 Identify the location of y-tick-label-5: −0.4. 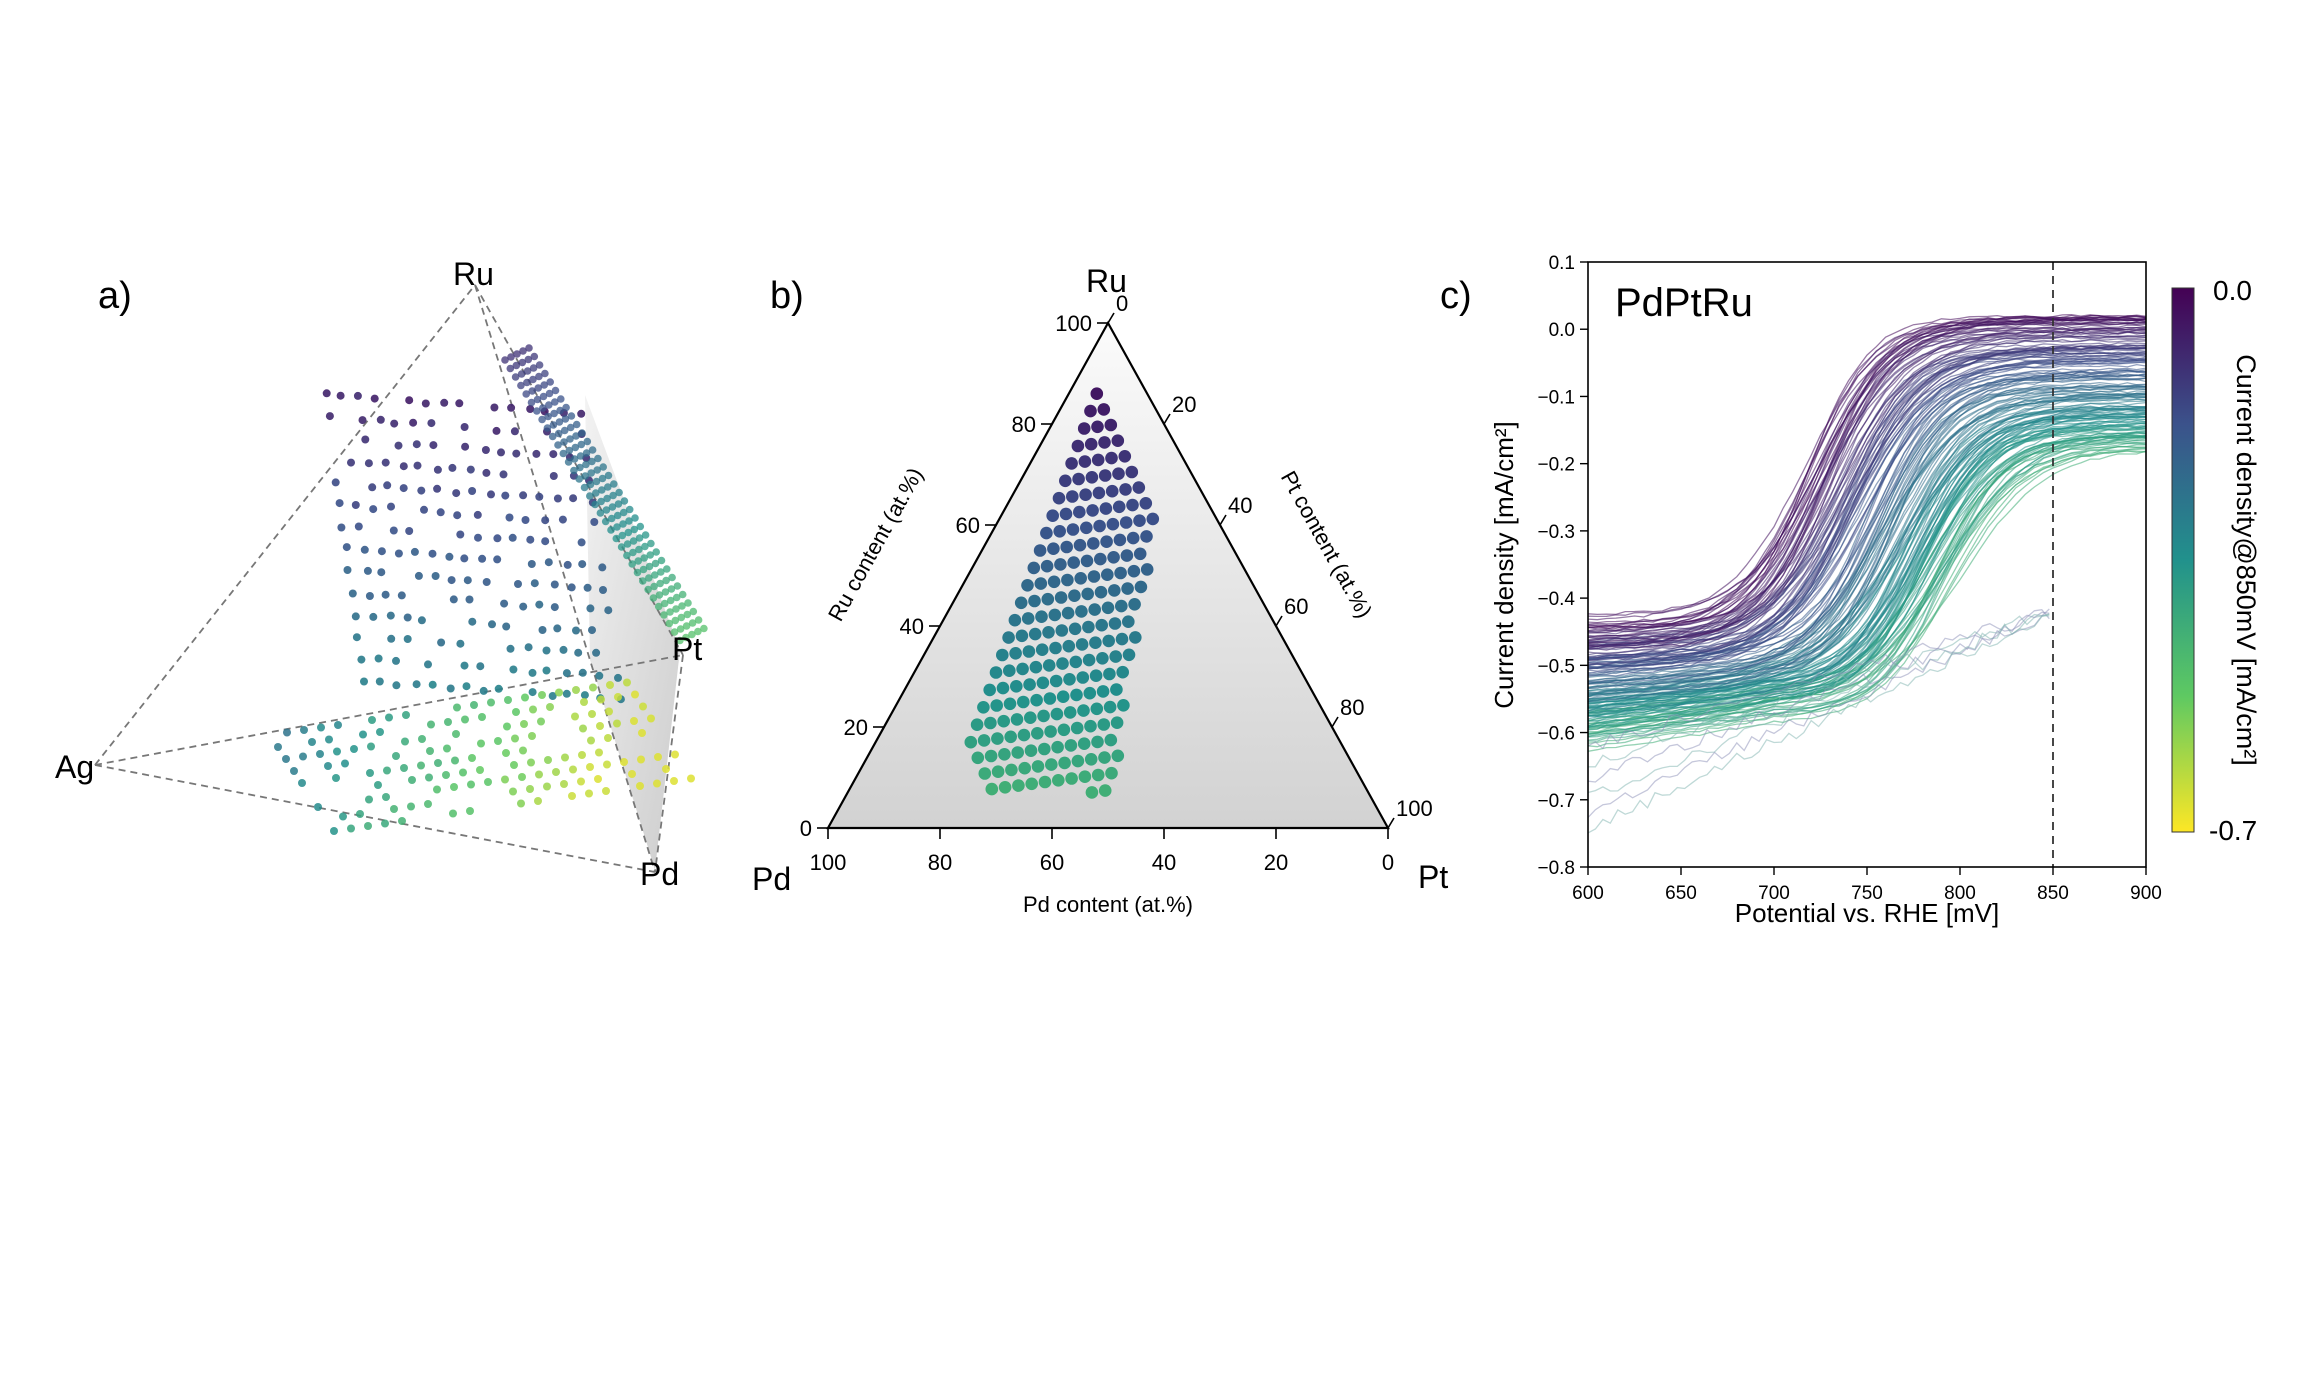
(1556, 599).